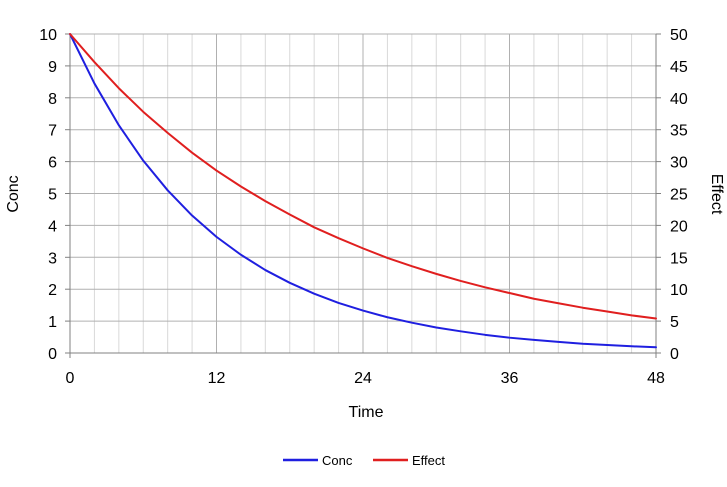 The width and height of the screenshot is (727, 487). I want to click on y-tick-label: 4, so click(52, 226).